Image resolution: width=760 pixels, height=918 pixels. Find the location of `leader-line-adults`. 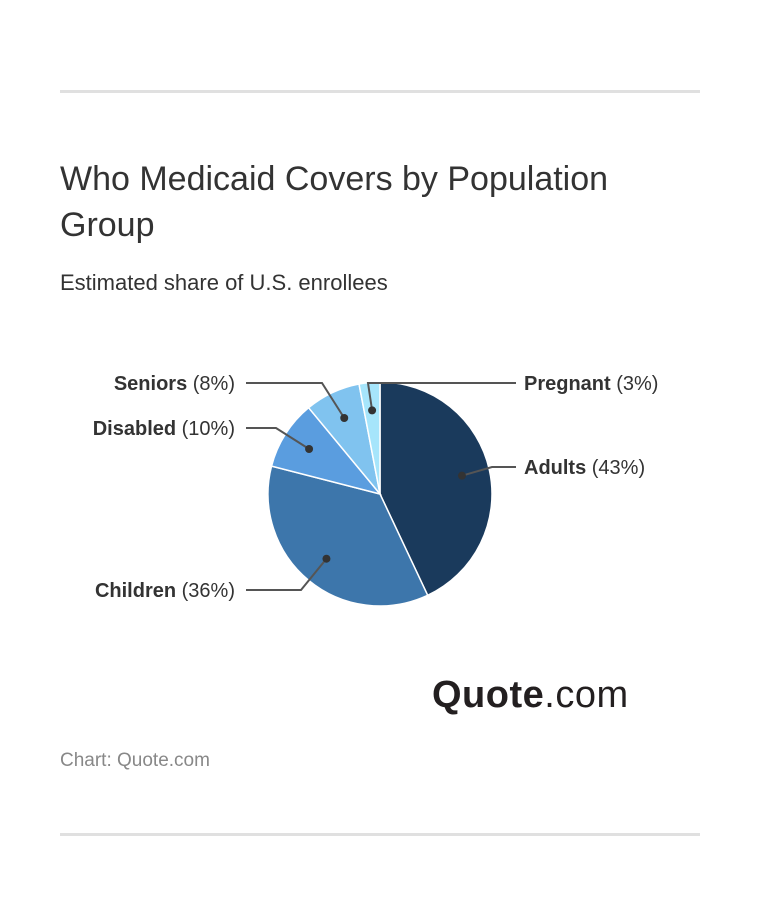

leader-line-adults is located at coordinates (488, 471).